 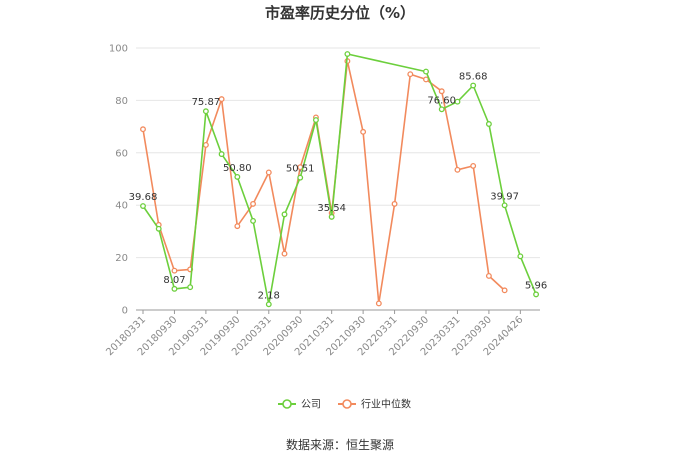 What do you see at coordinates (504, 196) in the screenshot?
I see `data-label: 39.97` at bounding box center [504, 196].